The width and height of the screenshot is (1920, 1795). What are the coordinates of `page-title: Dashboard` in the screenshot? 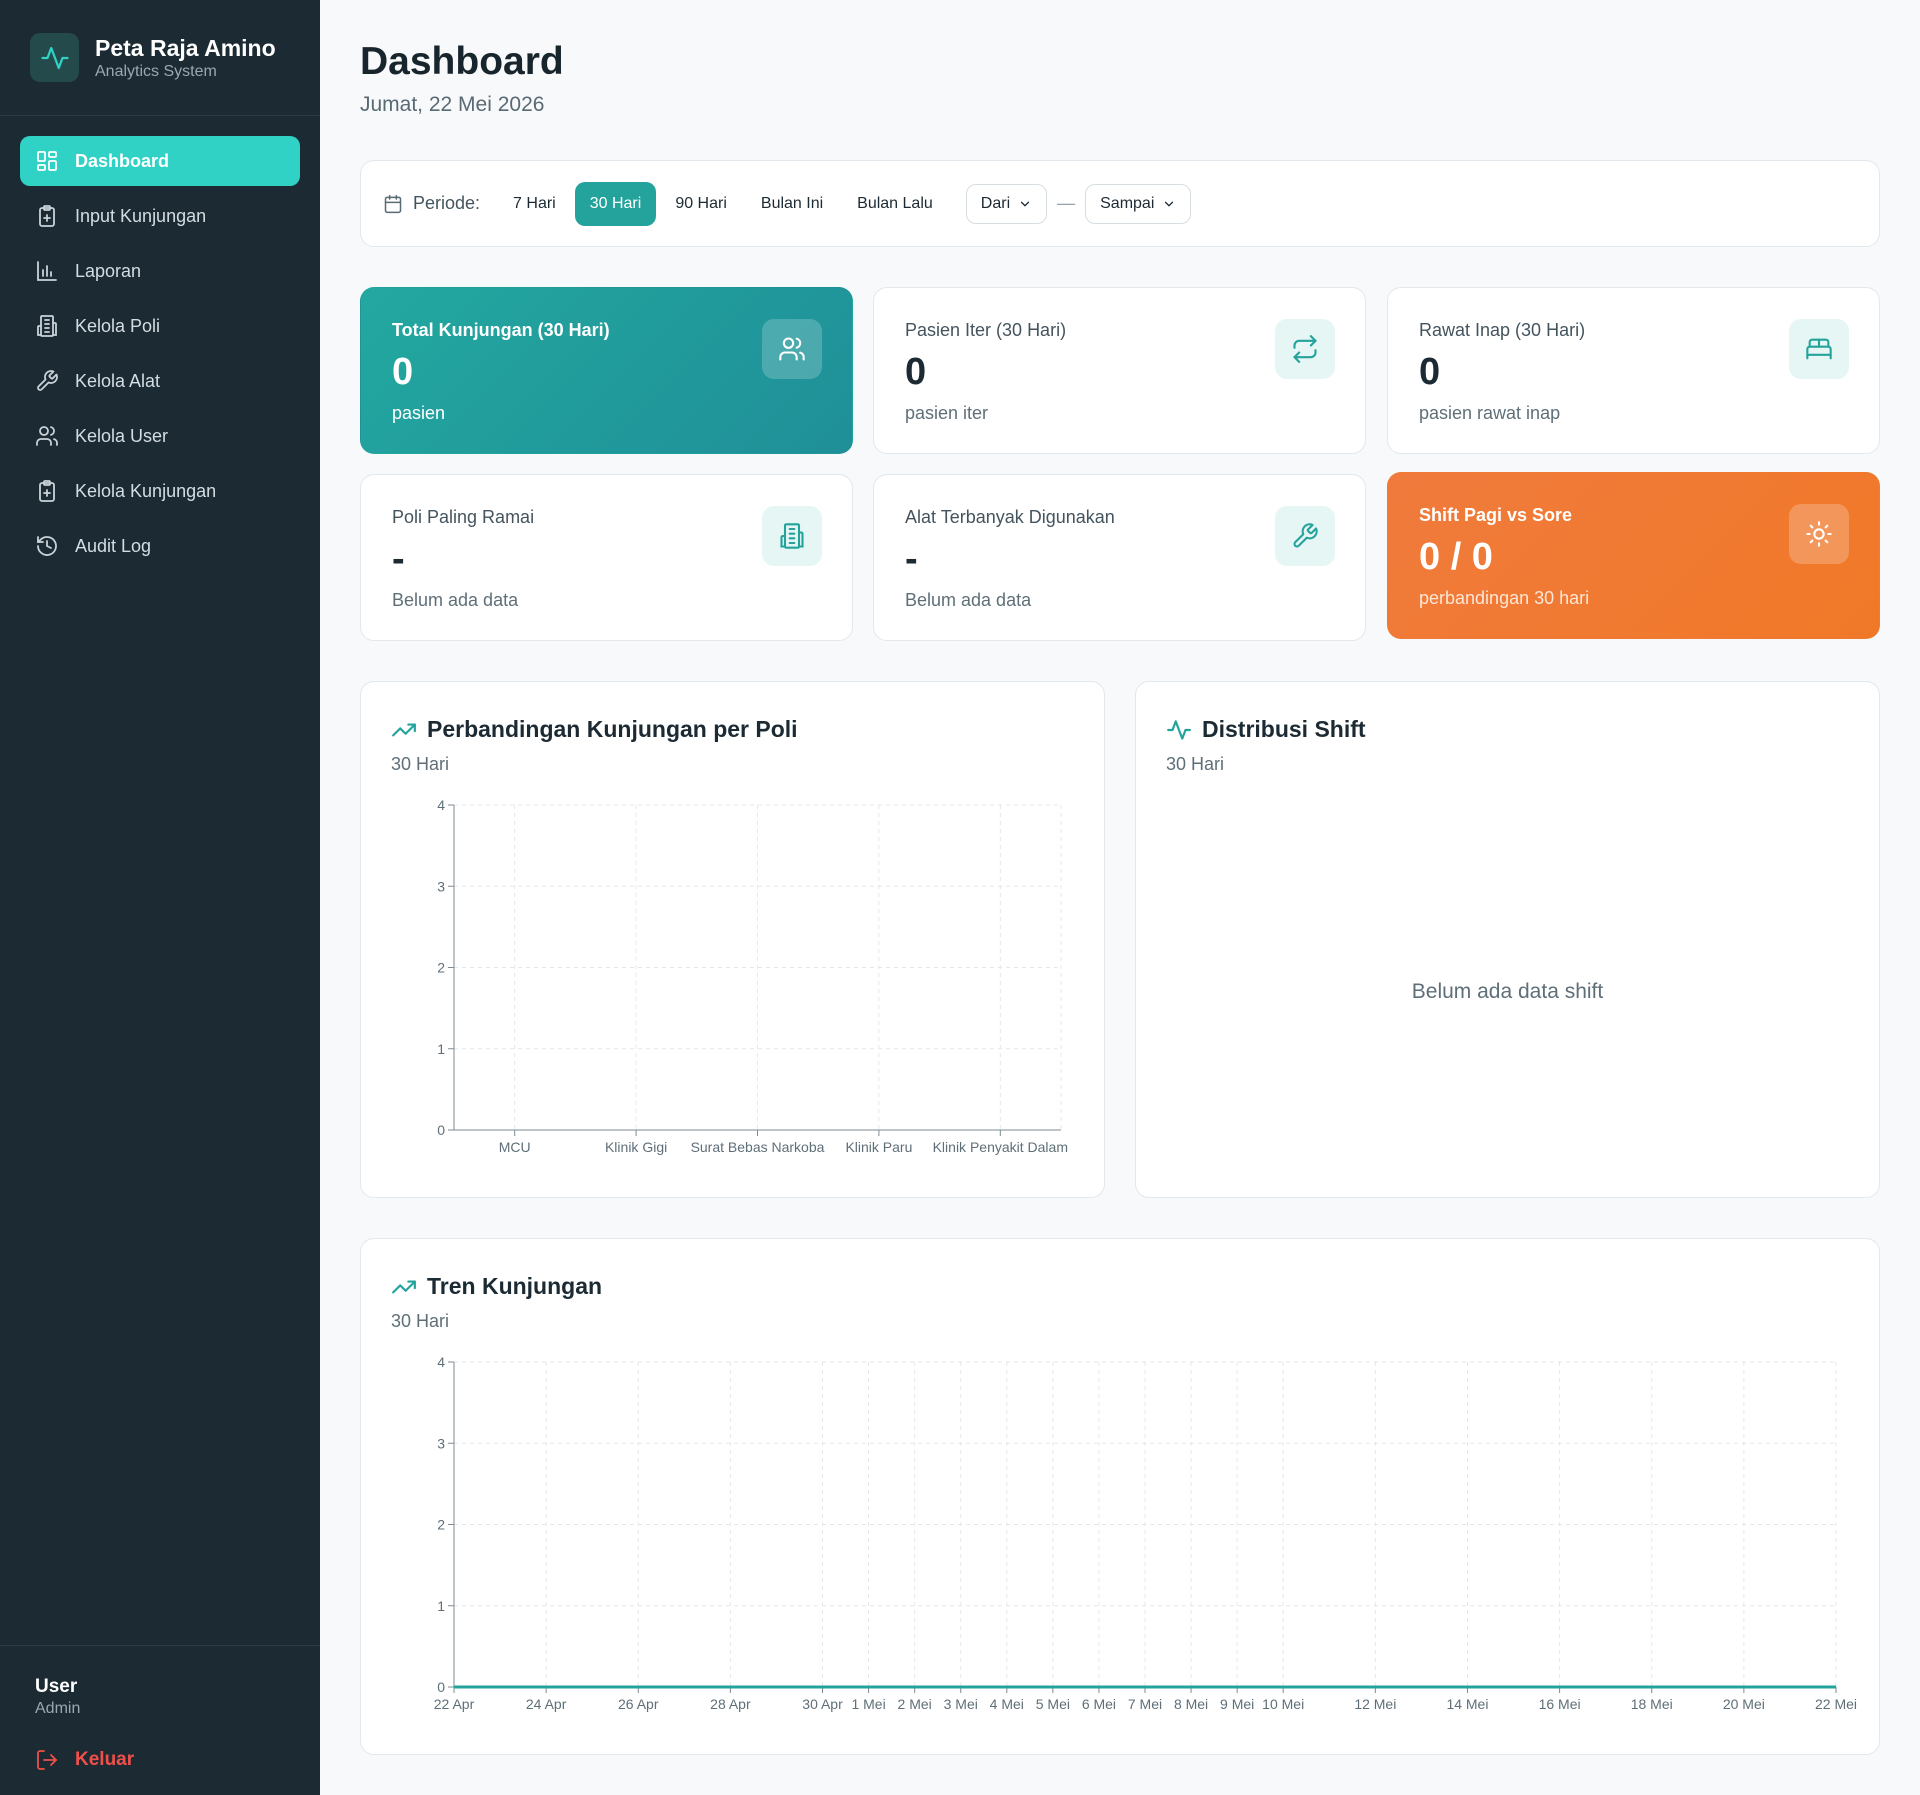 It's located at (462, 61).